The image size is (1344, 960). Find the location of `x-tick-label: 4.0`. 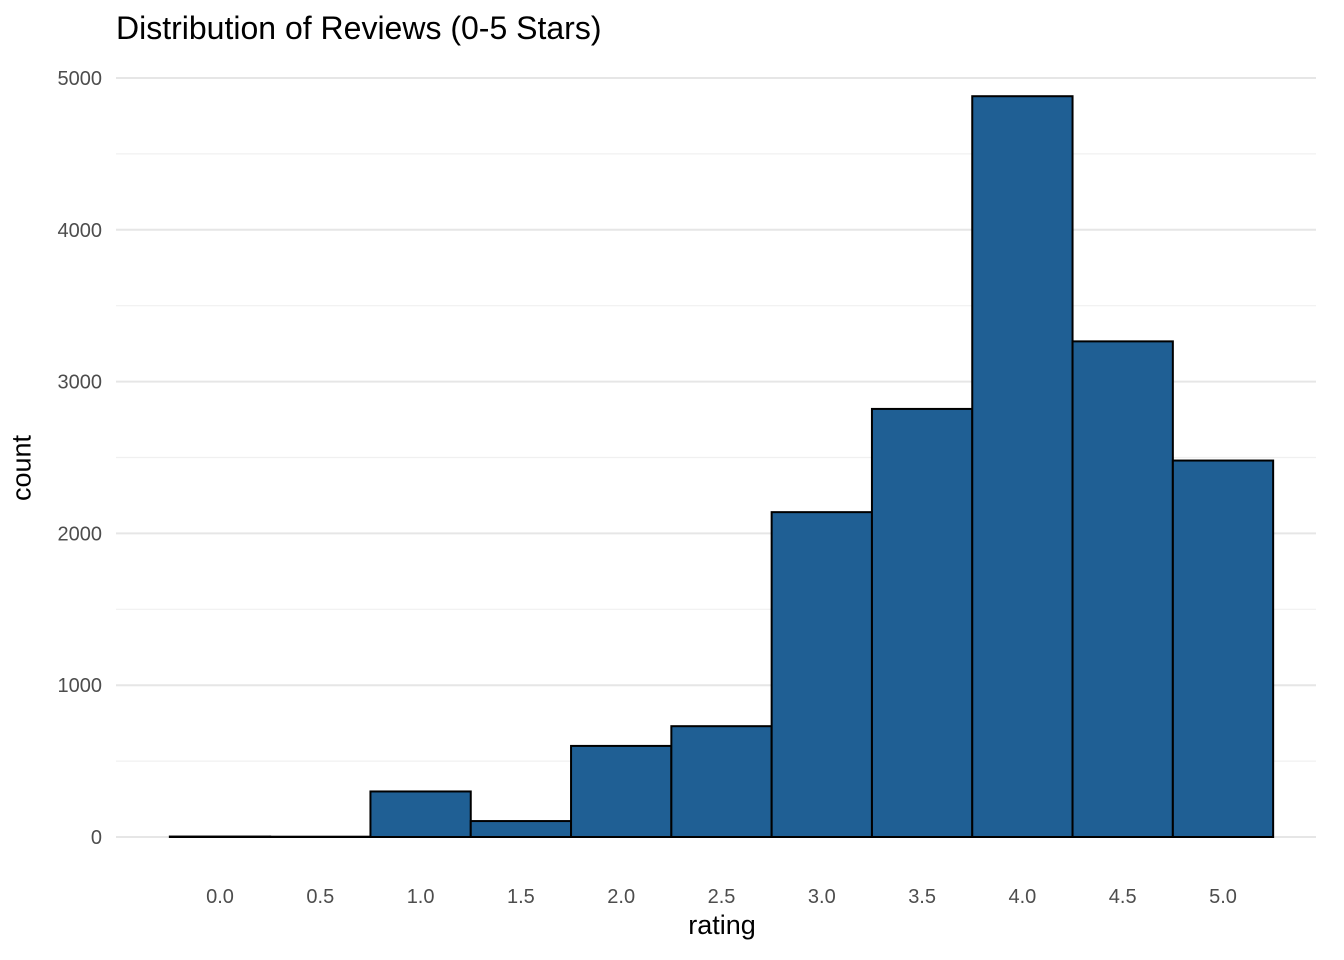

x-tick-label: 4.0 is located at coordinates (1022, 897).